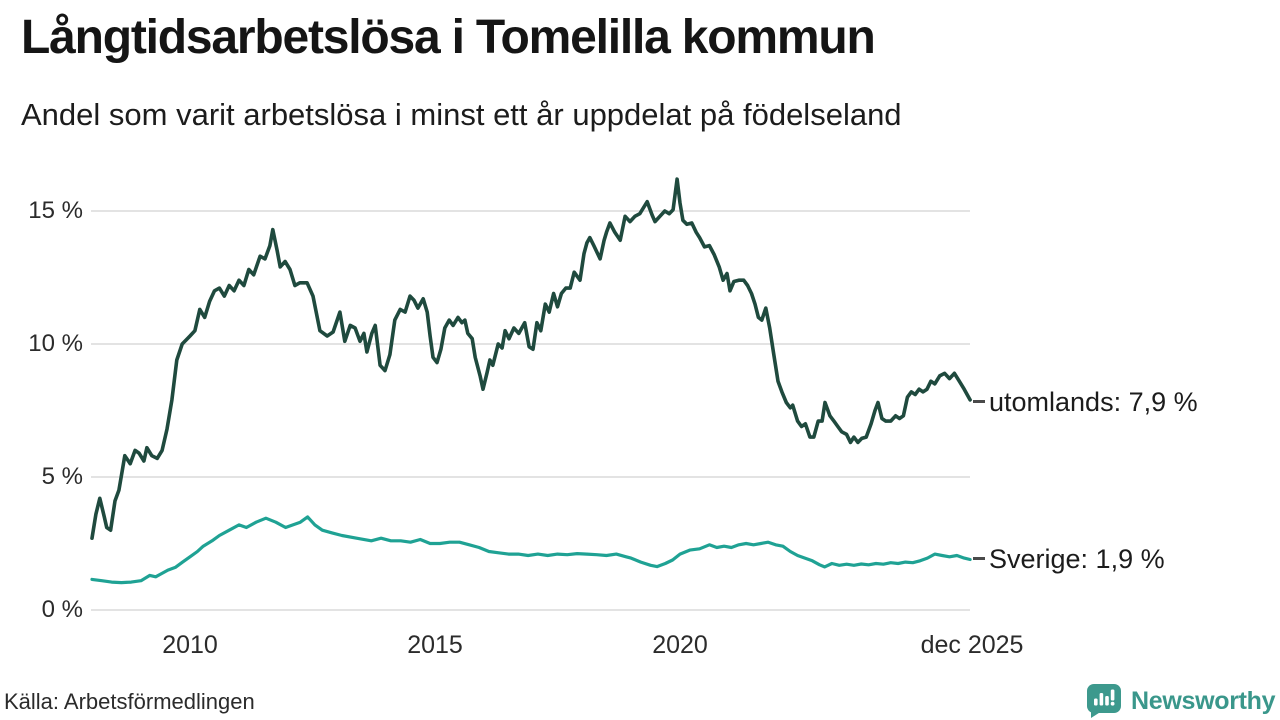 The image size is (1280, 720). I want to click on y-axis-tick-10: 10 %, so click(55, 343).